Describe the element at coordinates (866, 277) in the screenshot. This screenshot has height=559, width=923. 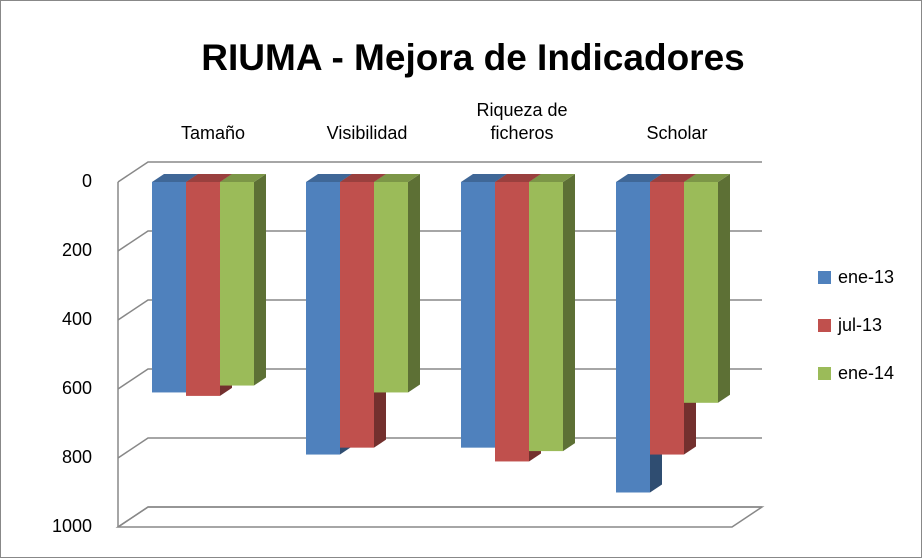
I see `legend-label: ene-13` at that location.